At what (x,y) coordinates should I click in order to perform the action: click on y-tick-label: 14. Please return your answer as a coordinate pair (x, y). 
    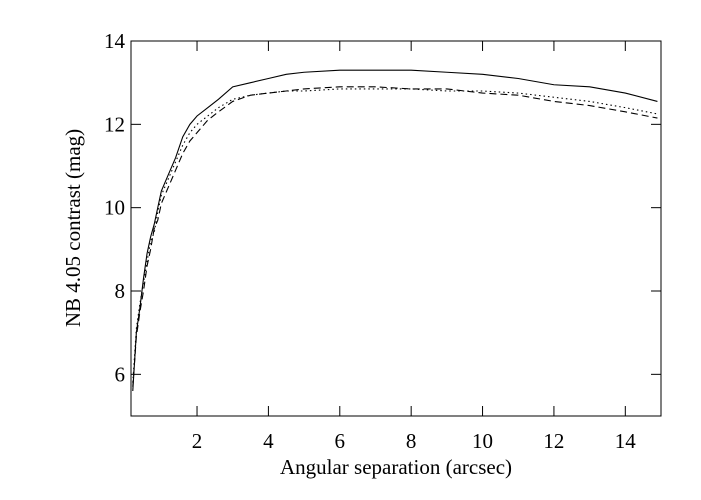
    Looking at the image, I should click on (115, 41).